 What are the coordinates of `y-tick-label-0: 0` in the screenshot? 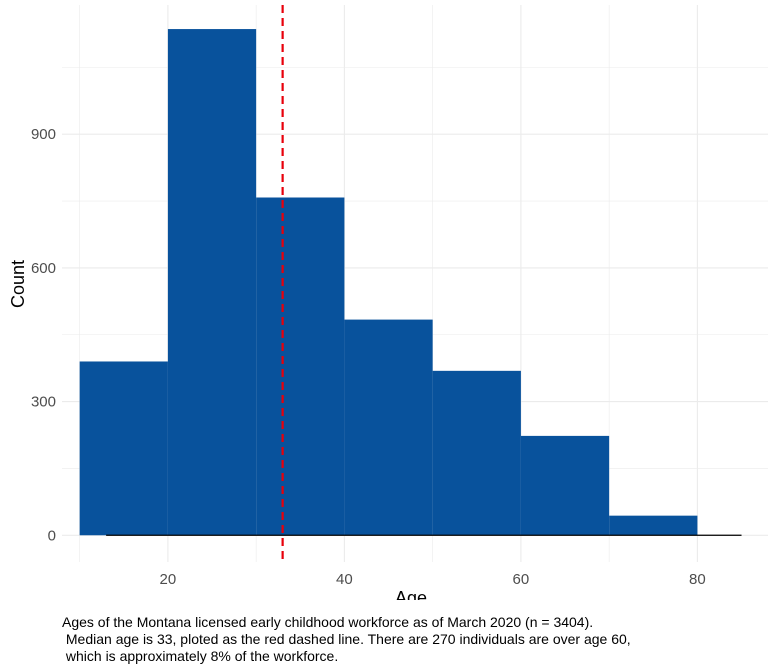 It's located at (52, 535).